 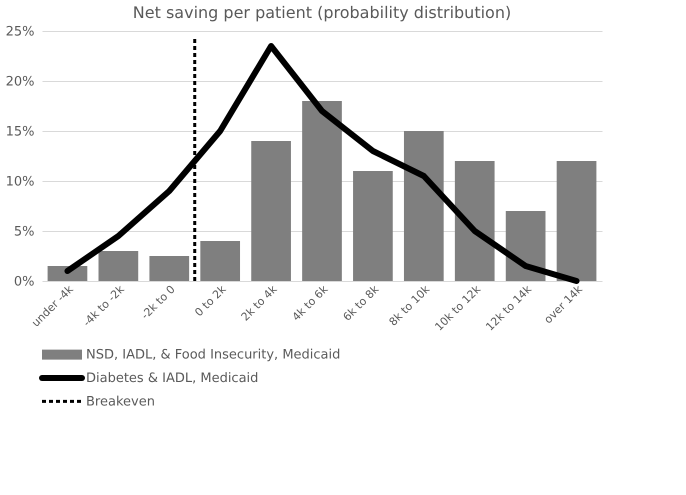 I want to click on y-tick-label: 25%, so click(x=20, y=32).